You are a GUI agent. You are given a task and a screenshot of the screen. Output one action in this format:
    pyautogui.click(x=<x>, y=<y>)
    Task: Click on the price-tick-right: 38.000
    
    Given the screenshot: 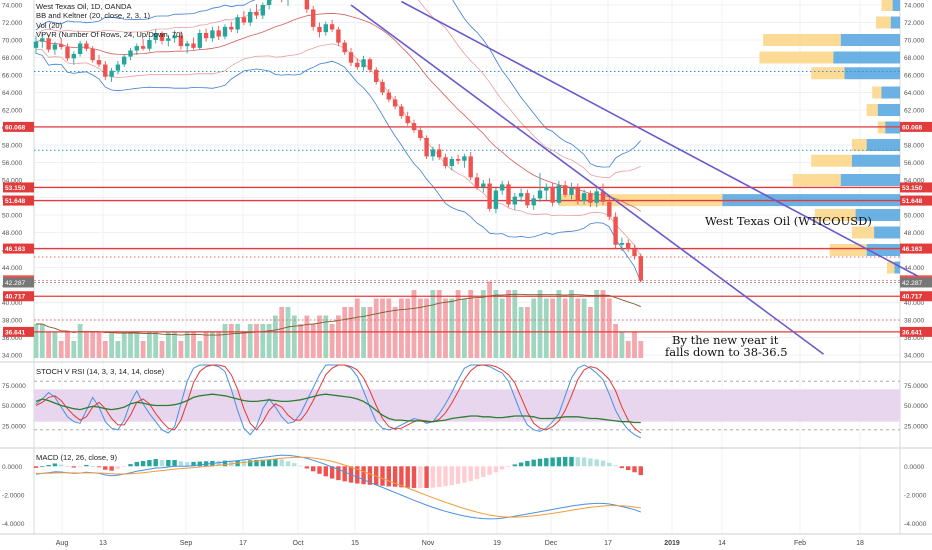 What is the action you would take?
    pyautogui.click(x=914, y=321)
    